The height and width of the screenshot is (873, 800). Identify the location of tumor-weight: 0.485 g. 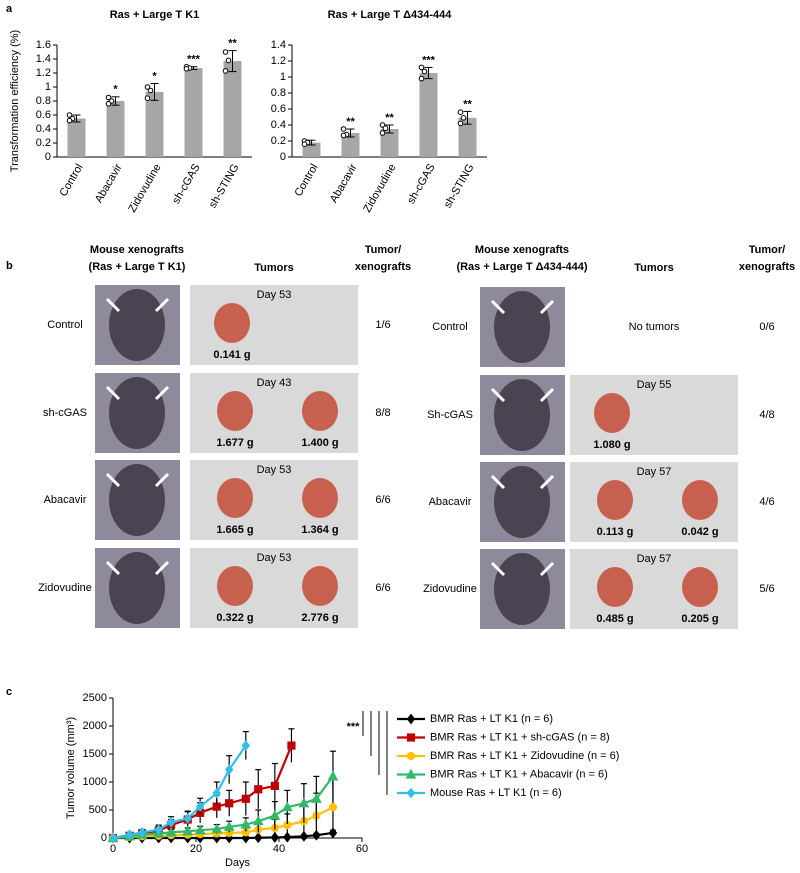
(614, 619).